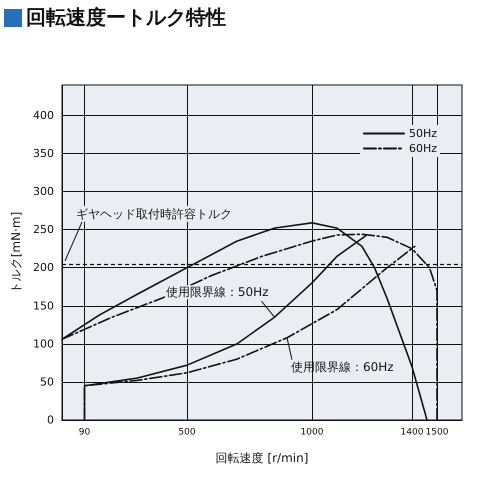  What do you see at coordinates (47, 381) in the screenshot?
I see `y-tick-label: 50` at bounding box center [47, 381].